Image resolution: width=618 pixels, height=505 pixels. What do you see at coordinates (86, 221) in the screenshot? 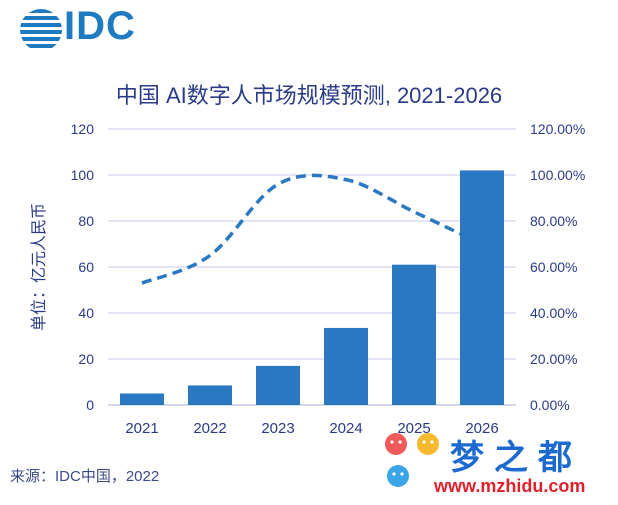
I see `y-tick-label: 80` at bounding box center [86, 221].